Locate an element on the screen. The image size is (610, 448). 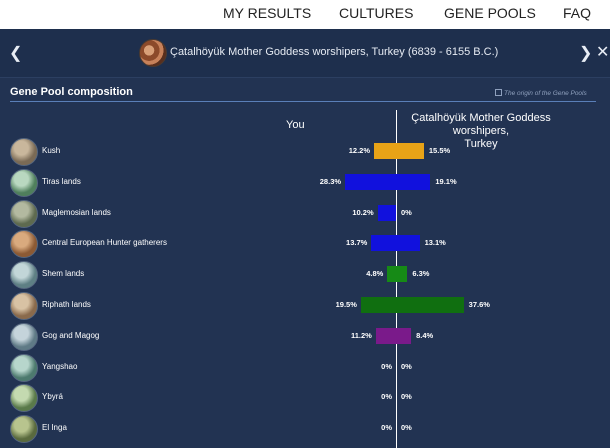
gene-pool-row: El Inga 0% 0% is located at coordinates (305, 428).